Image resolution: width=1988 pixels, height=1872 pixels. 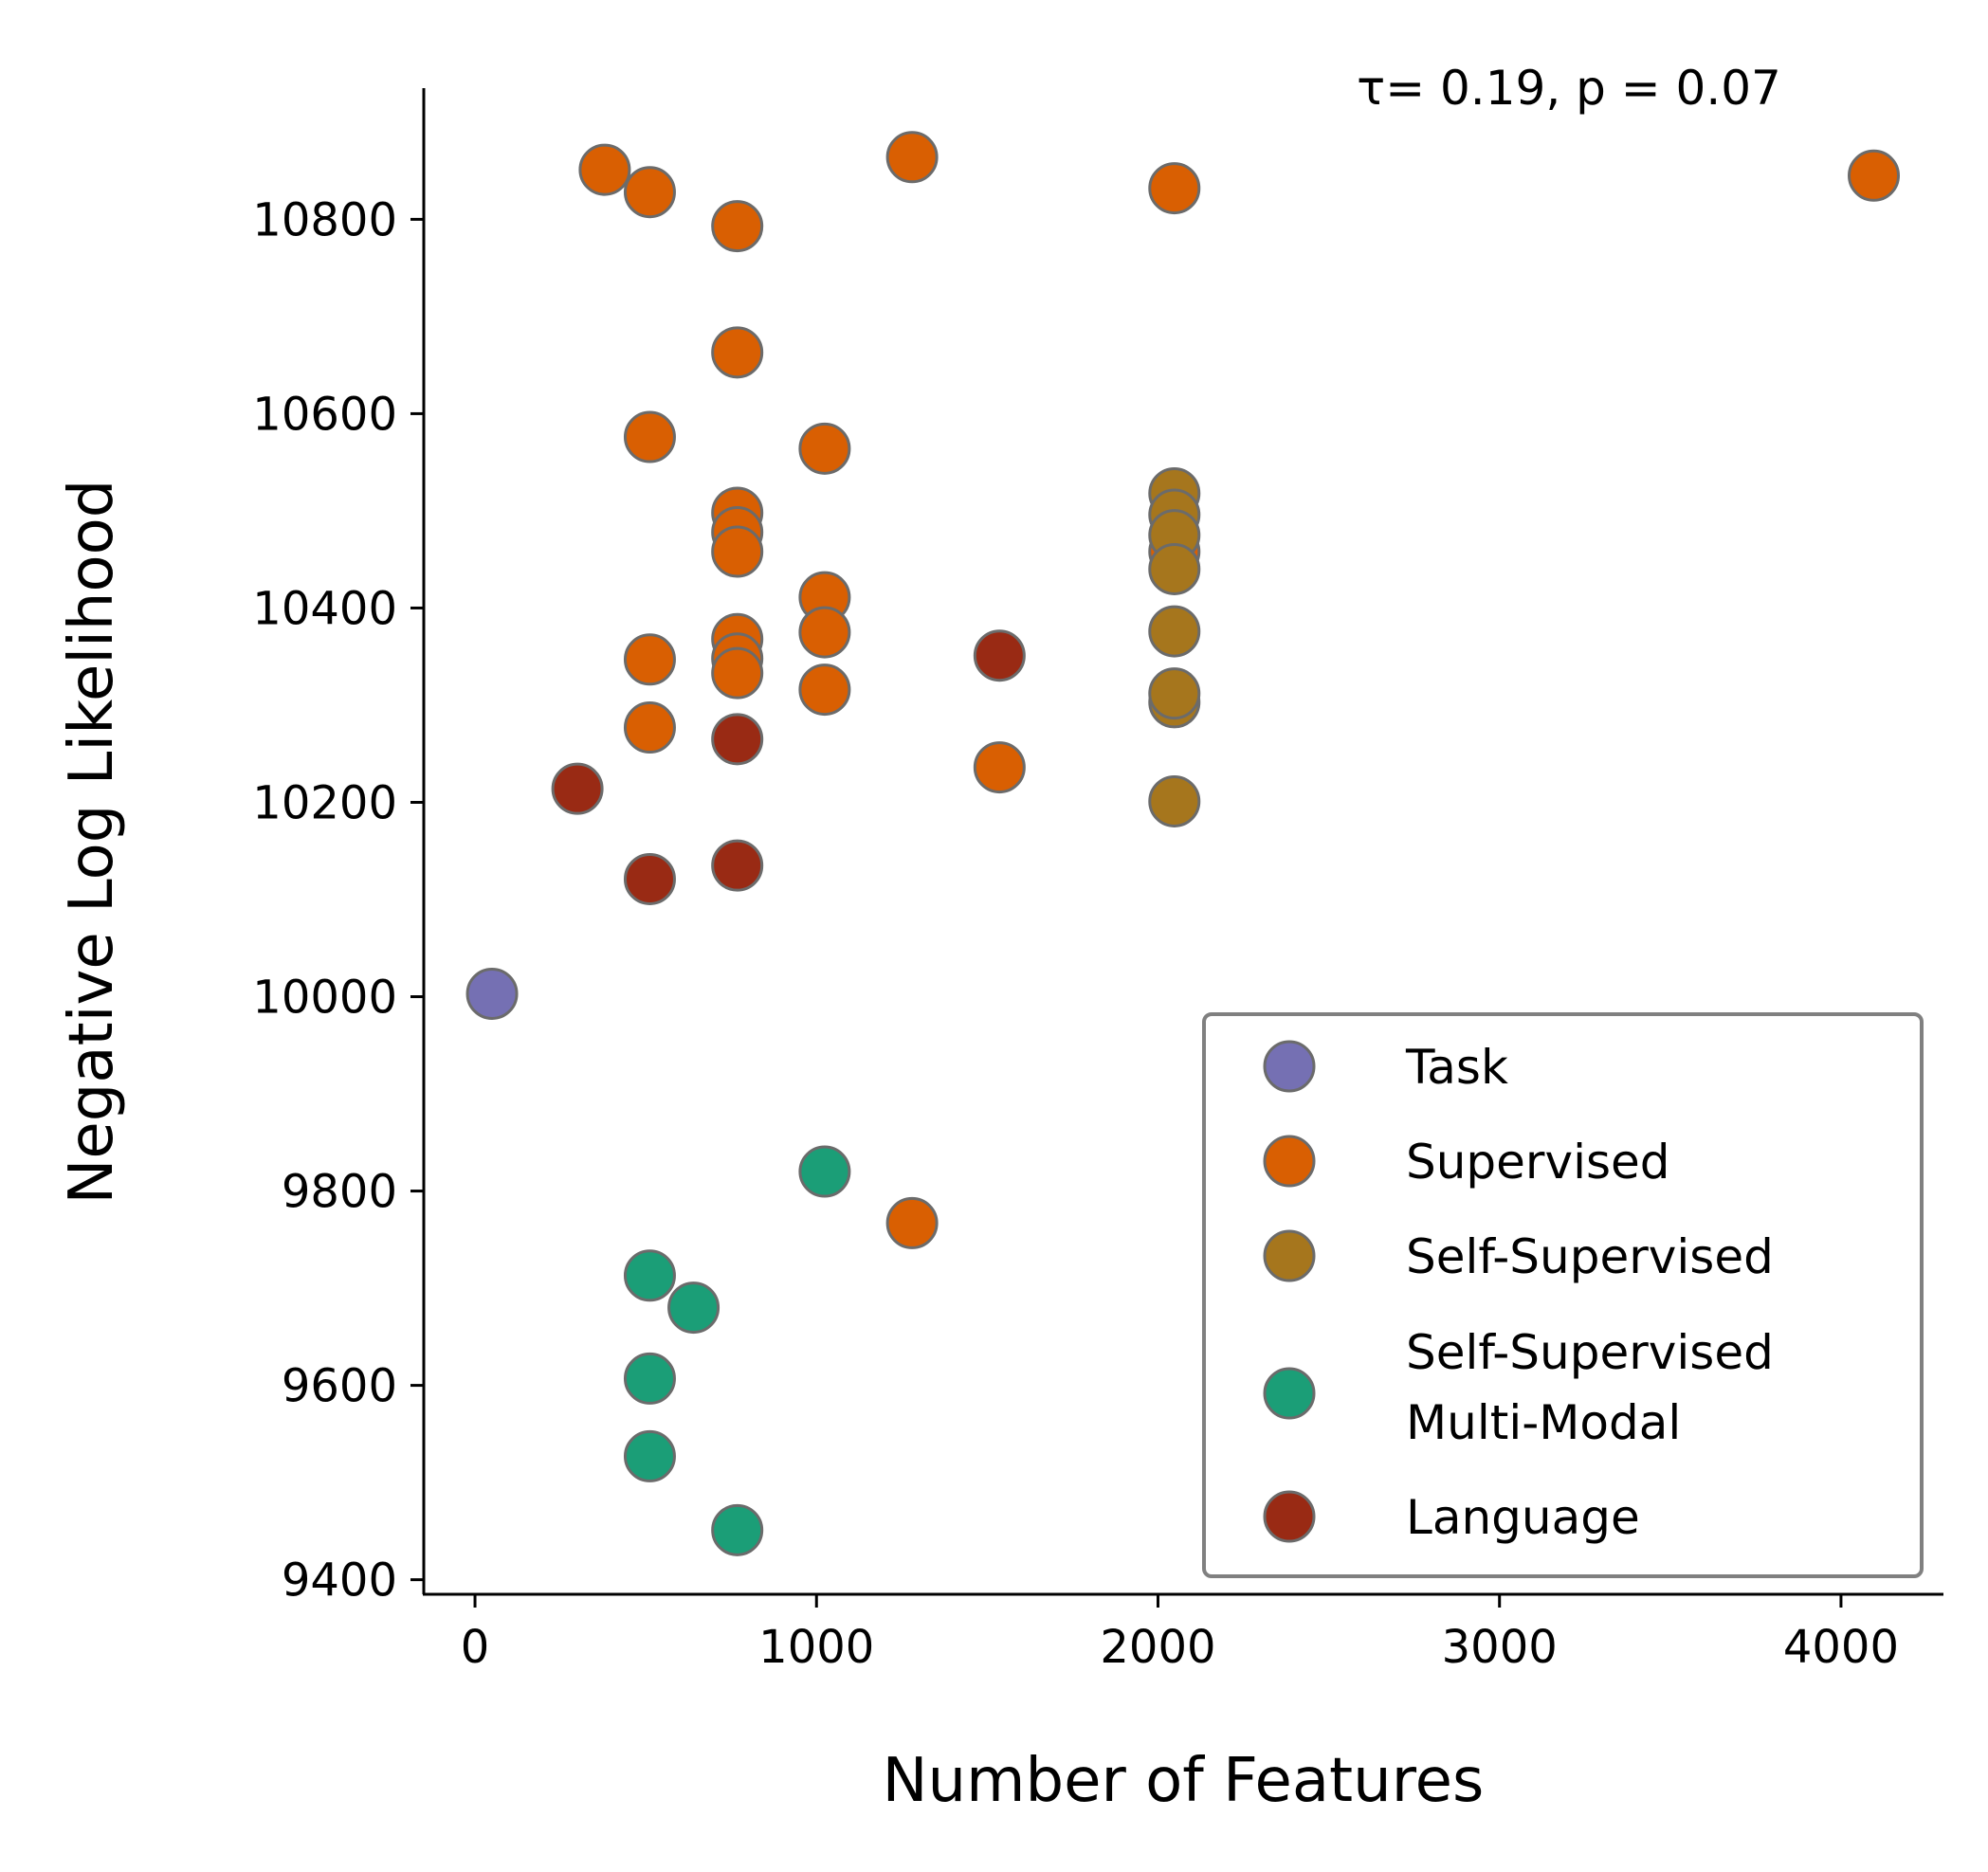 What do you see at coordinates (1289, 1255) in the screenshot?
I see `legend-marker-self-supervised` at bounding box center [1289, 1255].